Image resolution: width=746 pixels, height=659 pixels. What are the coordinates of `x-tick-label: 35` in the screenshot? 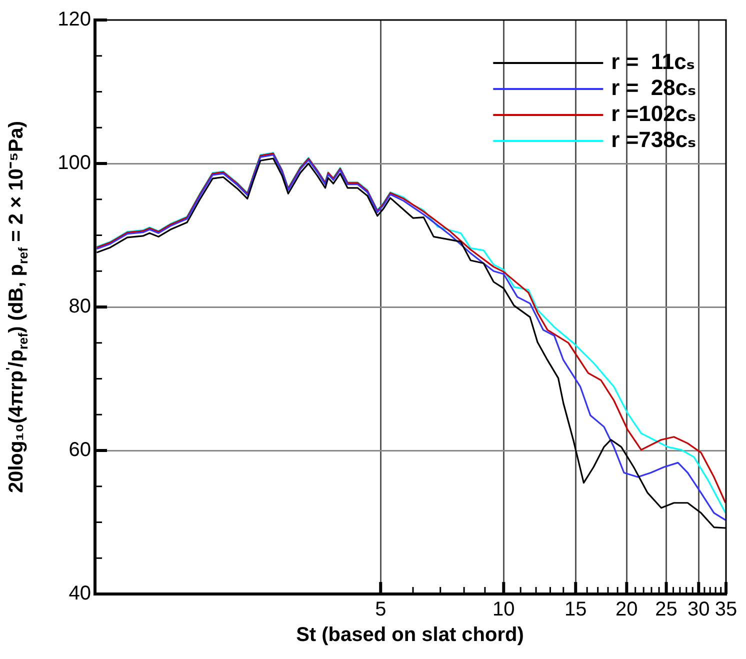 It's located at (726, 609).